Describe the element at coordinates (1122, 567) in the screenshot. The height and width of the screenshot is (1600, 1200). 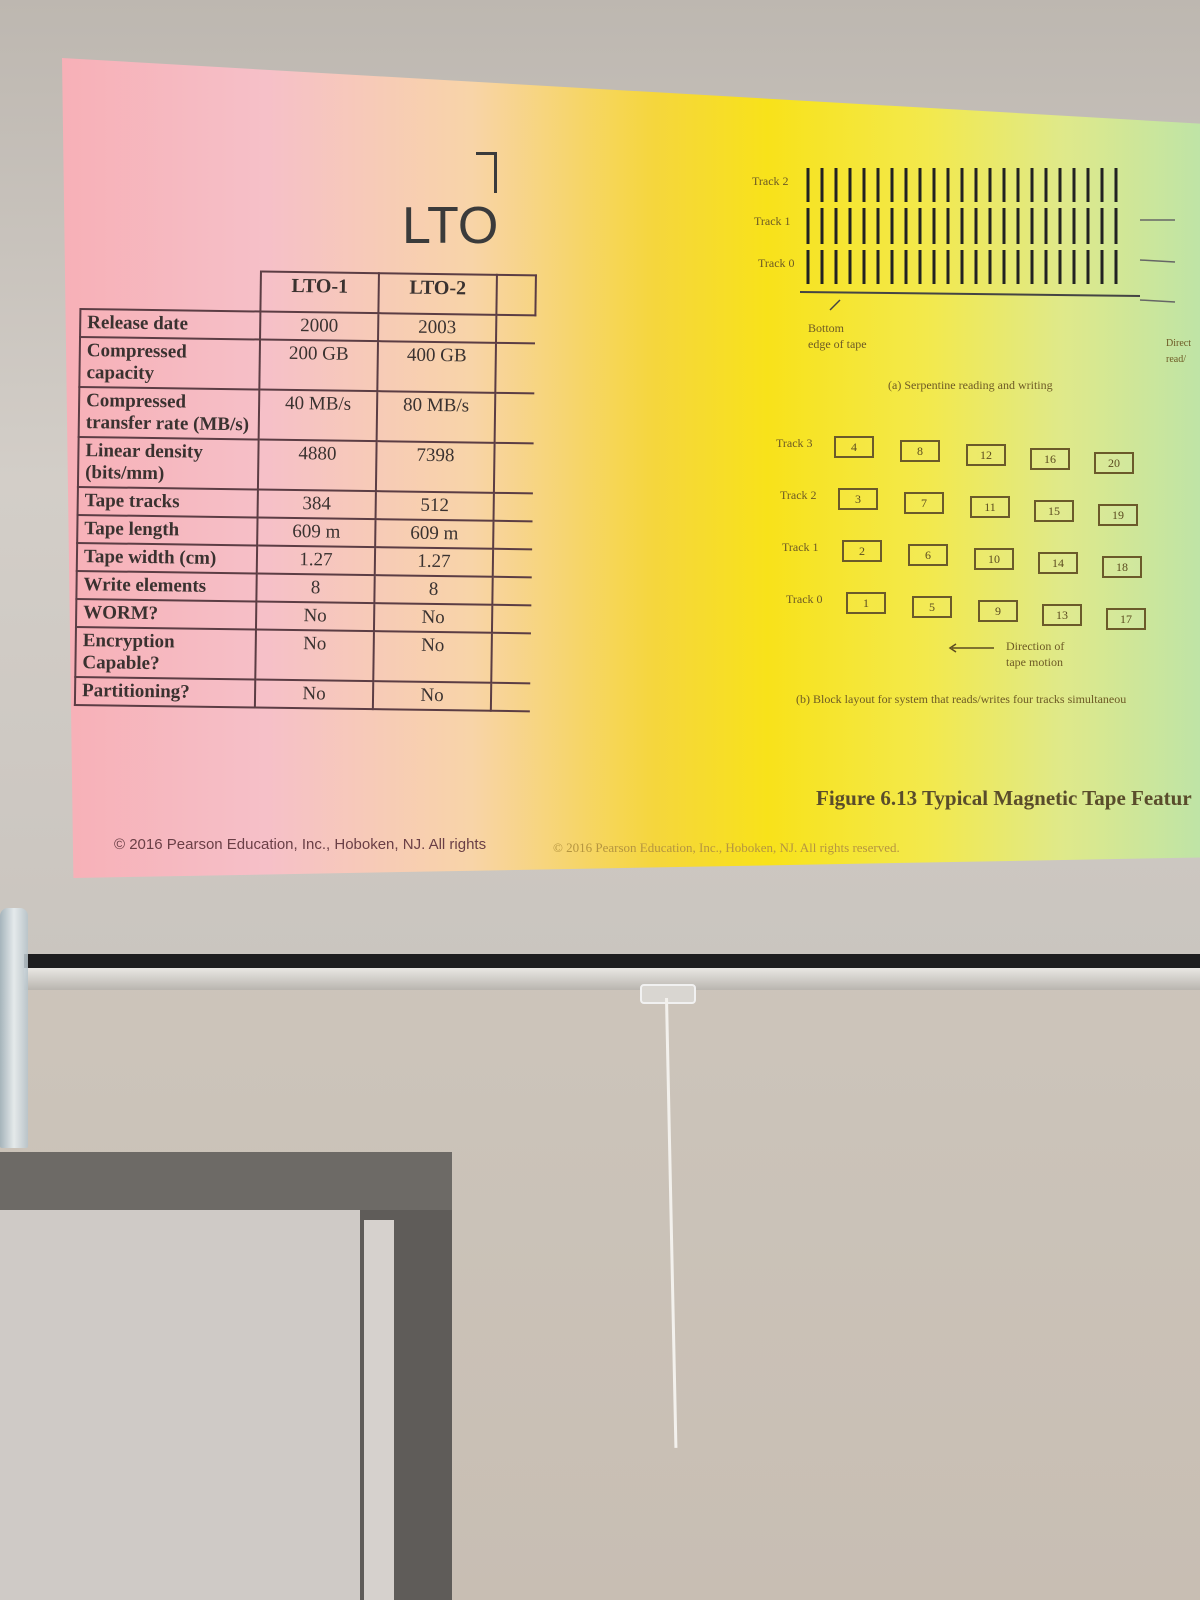
I see `tape-block: 18` at that location.